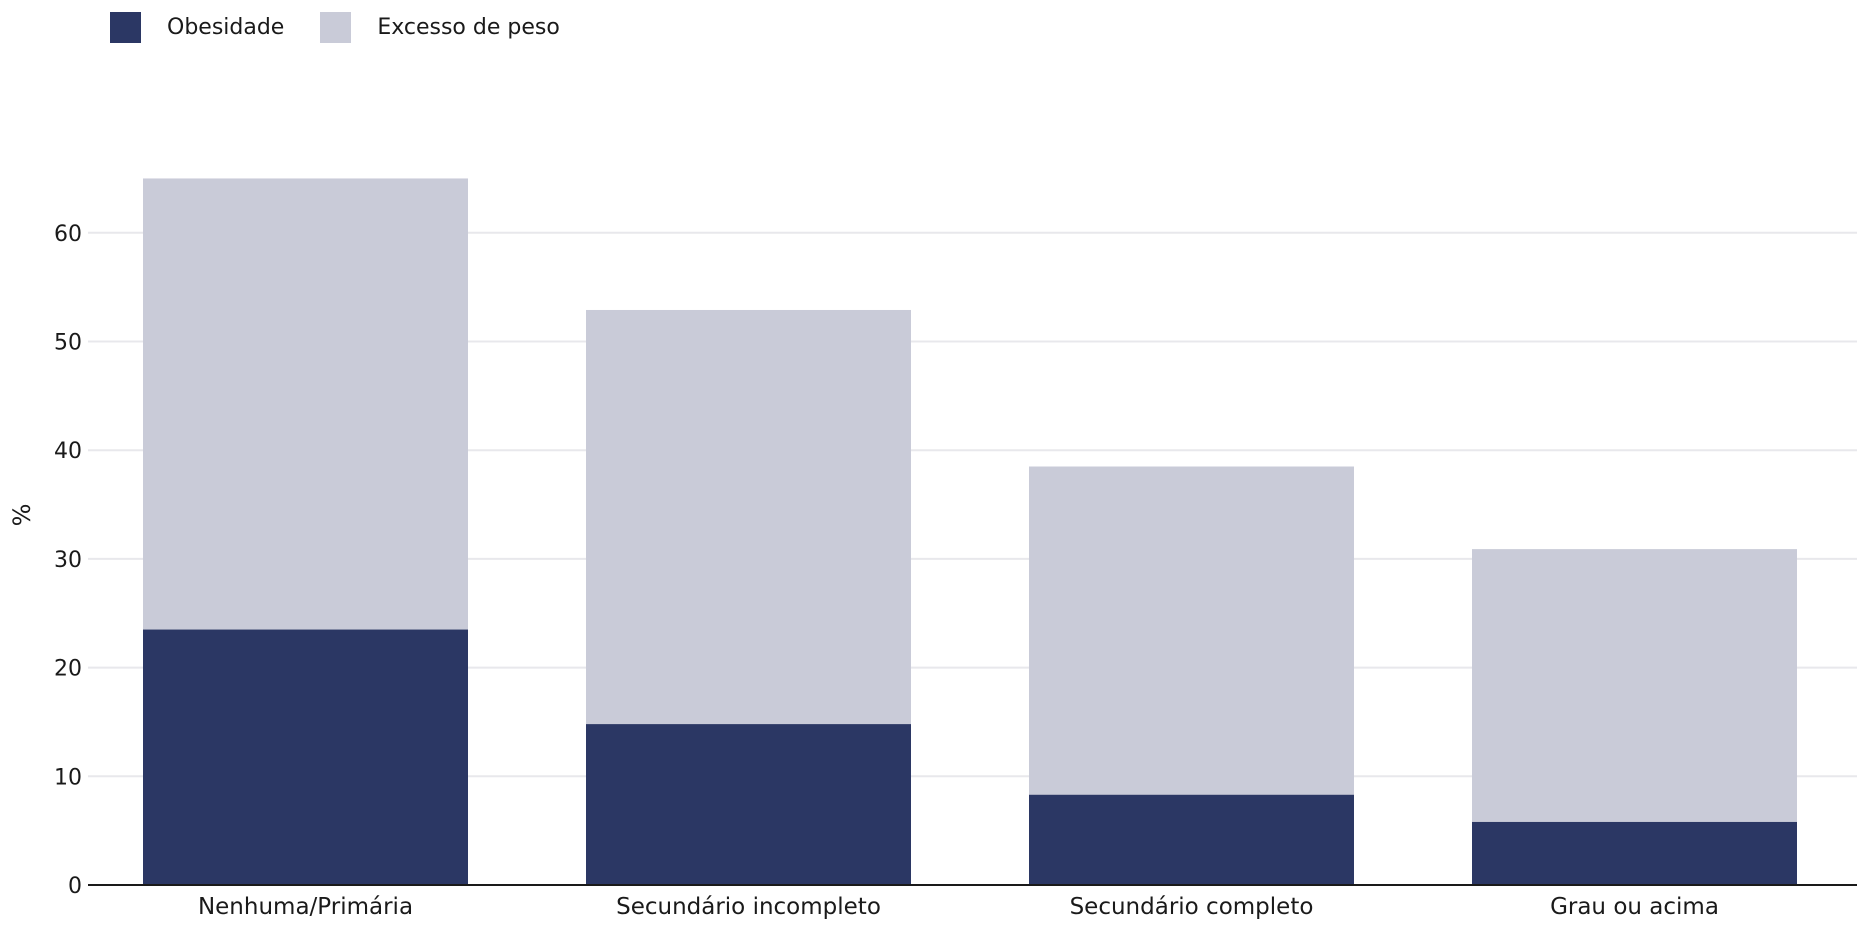 This screenshot has height=928, width=1857. What do you see at coordinates (468, 27) in the screenshot?
I see `legend-label-excesso-de-peso: Excesso de peso` at bounding box center [468, 27].